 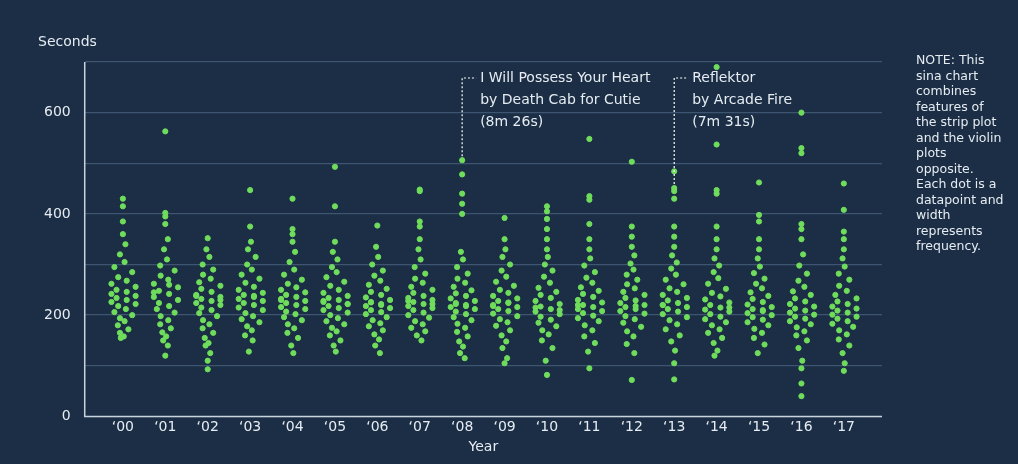 What do you see at coordinates (504, 426) in the screenshot?
I see `x-tick-label: ‘09` at bounding box center [504, 426].